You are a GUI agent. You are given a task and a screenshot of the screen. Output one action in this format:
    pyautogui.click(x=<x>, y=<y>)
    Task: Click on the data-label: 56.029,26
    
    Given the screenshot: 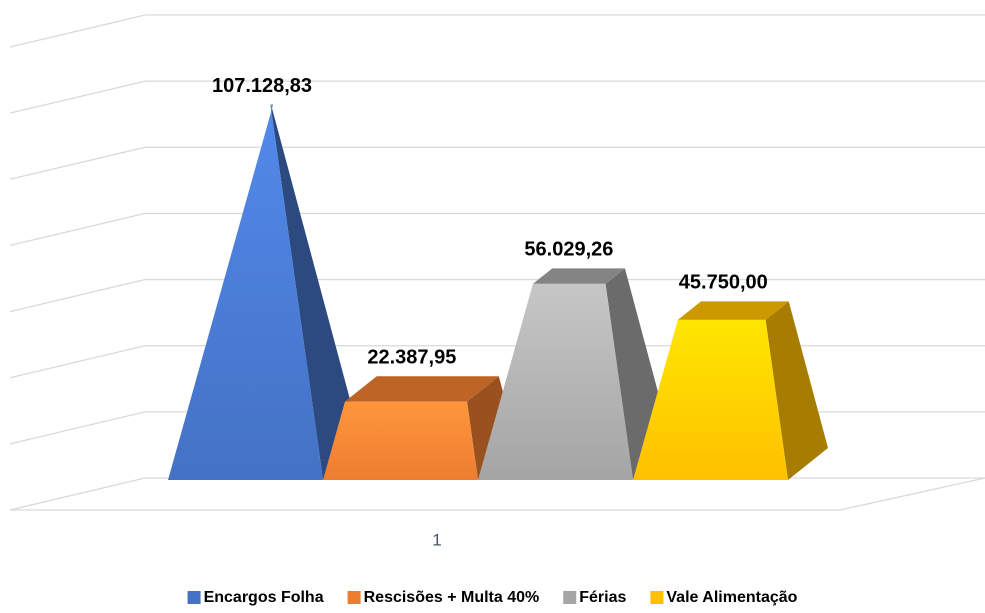 What is the action you would take?
    pyautogui.click(x=568, y=250)
    